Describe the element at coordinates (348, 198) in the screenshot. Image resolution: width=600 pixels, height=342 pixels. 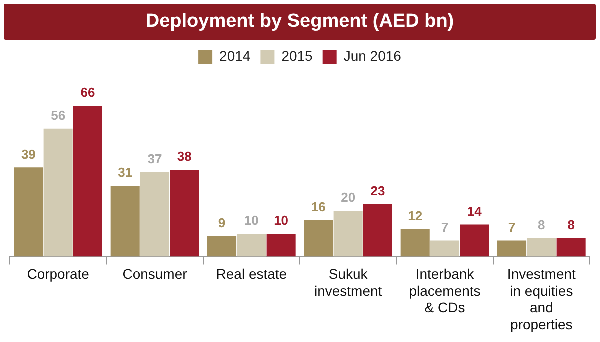
I see `data-label: 20` at that location.